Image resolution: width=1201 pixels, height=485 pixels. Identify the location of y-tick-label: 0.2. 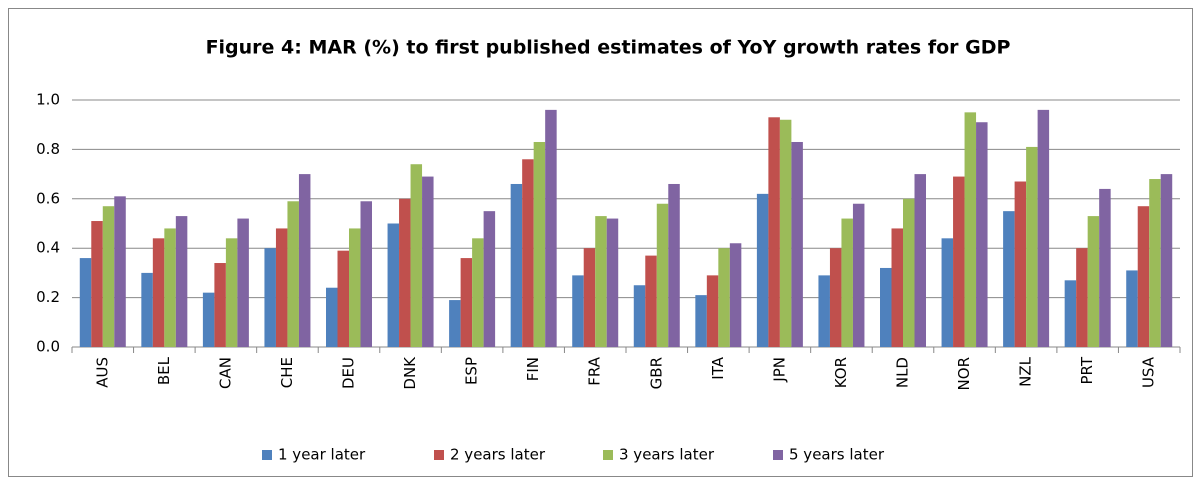
(48, 297).